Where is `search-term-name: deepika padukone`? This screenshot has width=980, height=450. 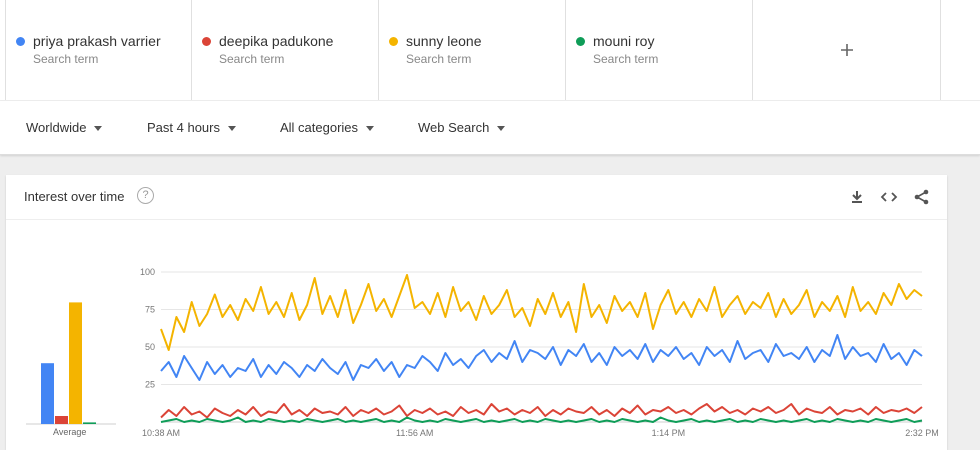
search-term-name: deepika padukone is located at coordinates (276, 41).